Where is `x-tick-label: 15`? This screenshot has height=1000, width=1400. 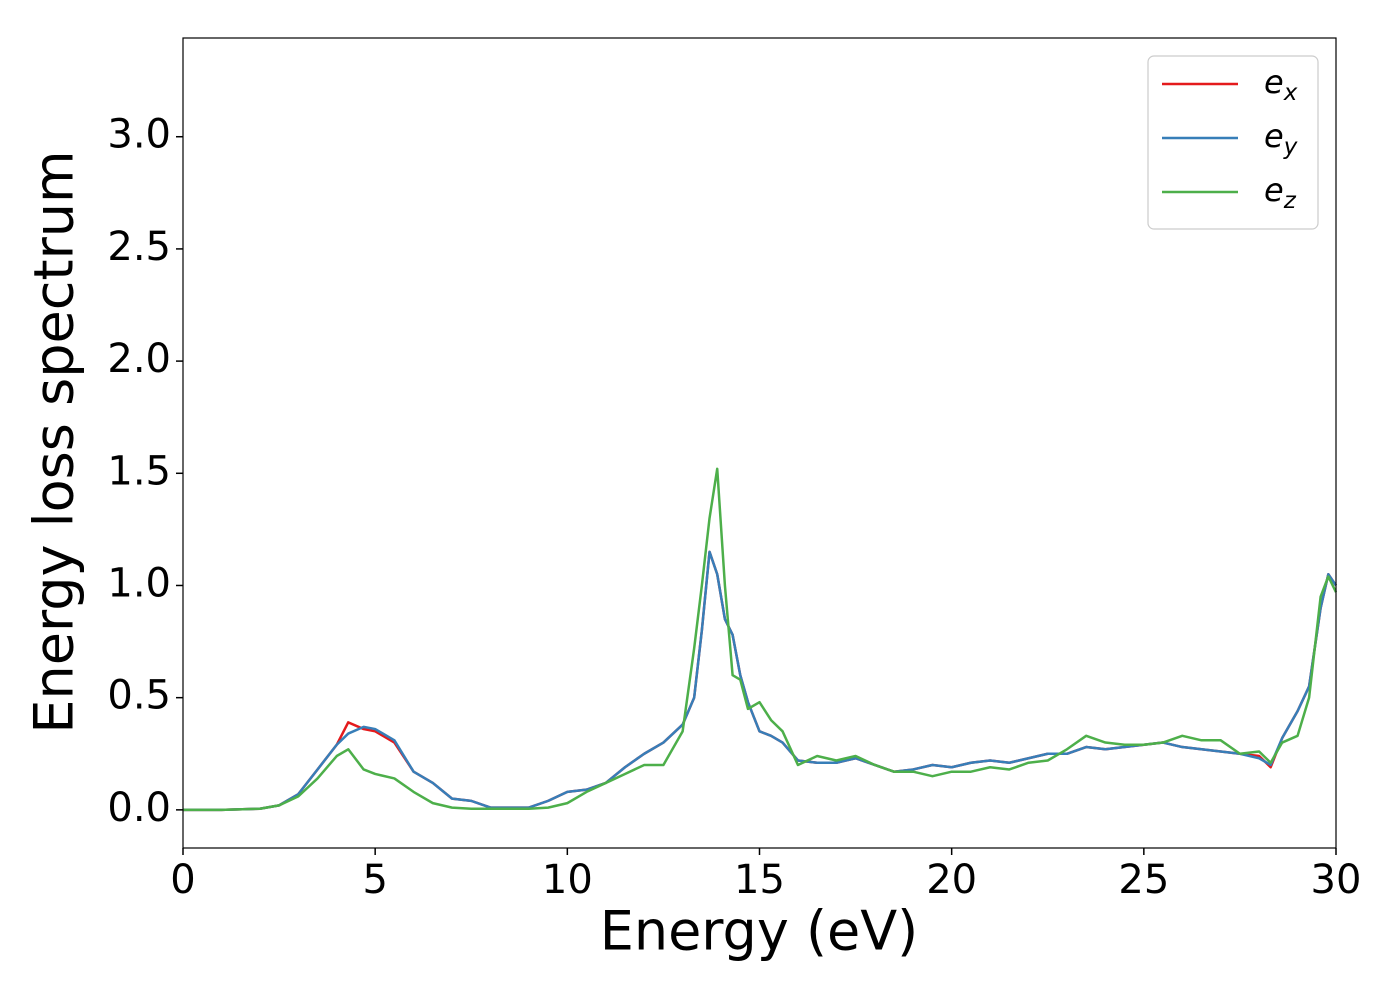 x-tick-label: 15 is located at coordinates (759, 880).